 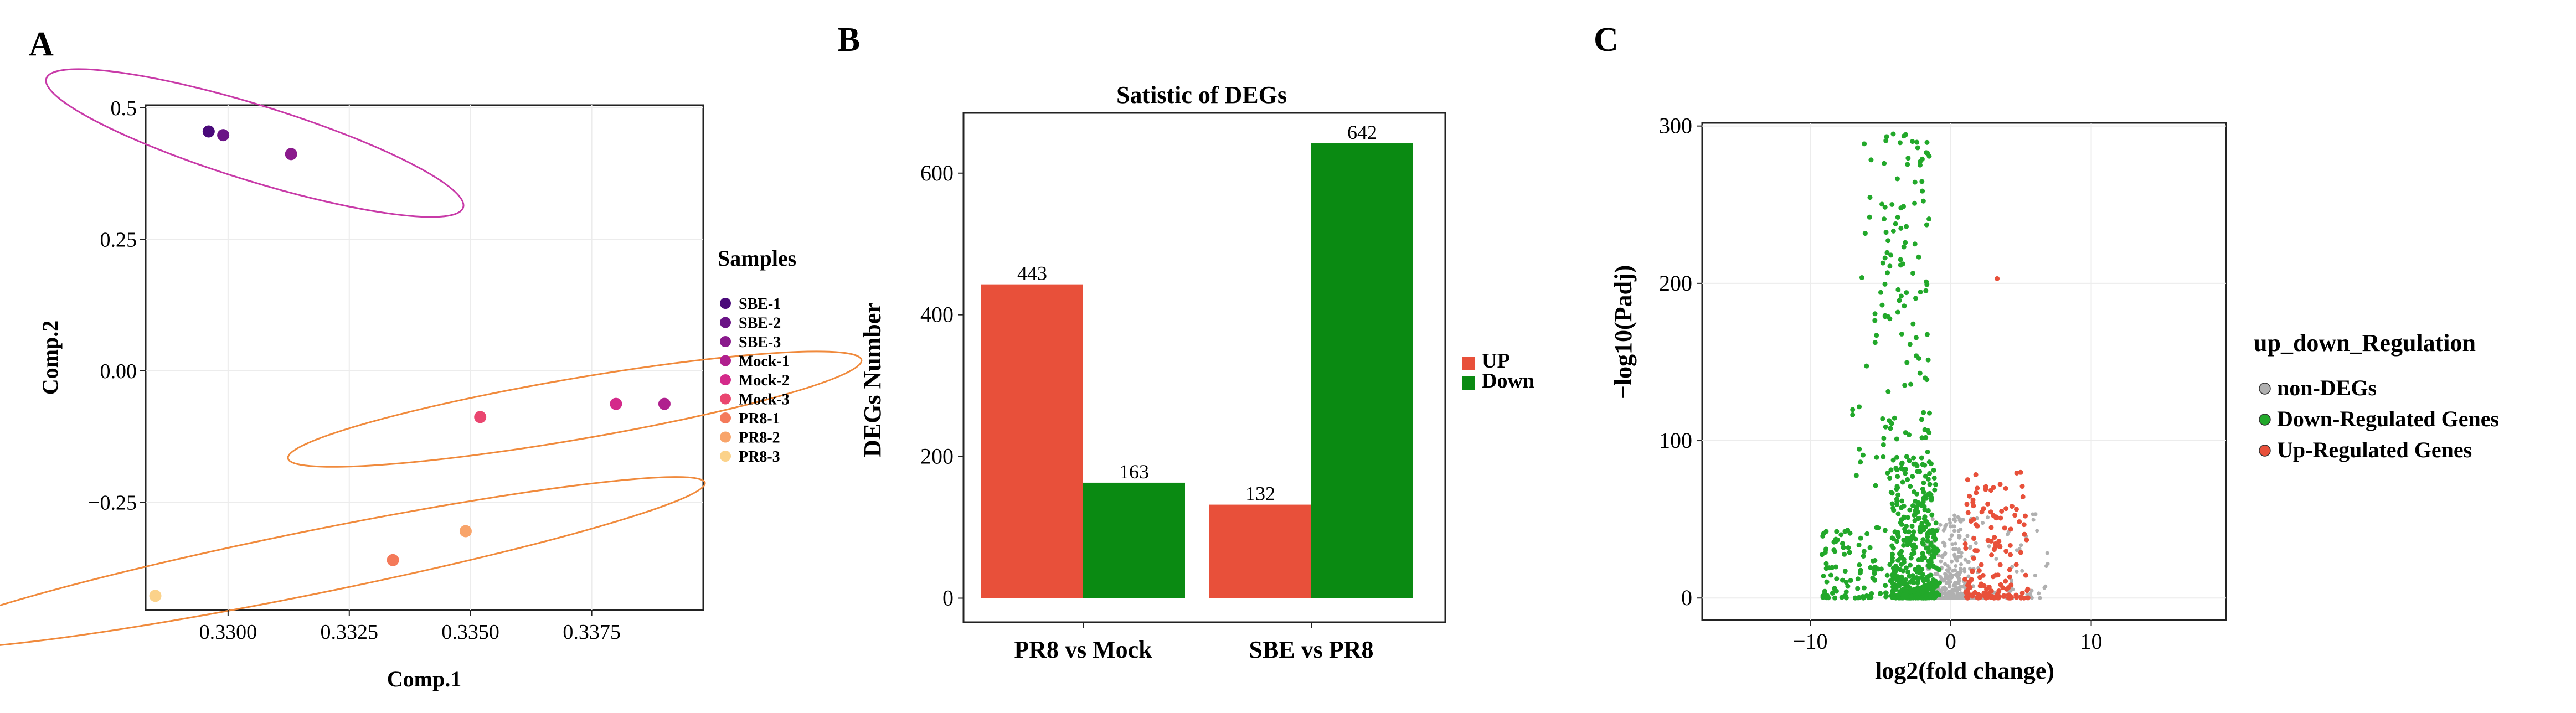 What do you see at coordinates (759, 438) in the screenshot?
I see `pca-legend-label: PR8-2` at bounding box center [759, 438].